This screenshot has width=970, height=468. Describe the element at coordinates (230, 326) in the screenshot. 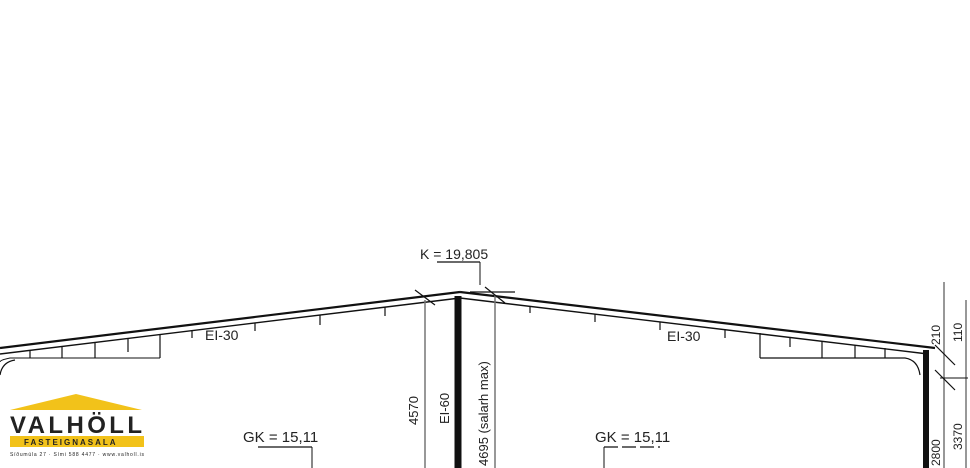

I see `roof-left-inner` at that location.